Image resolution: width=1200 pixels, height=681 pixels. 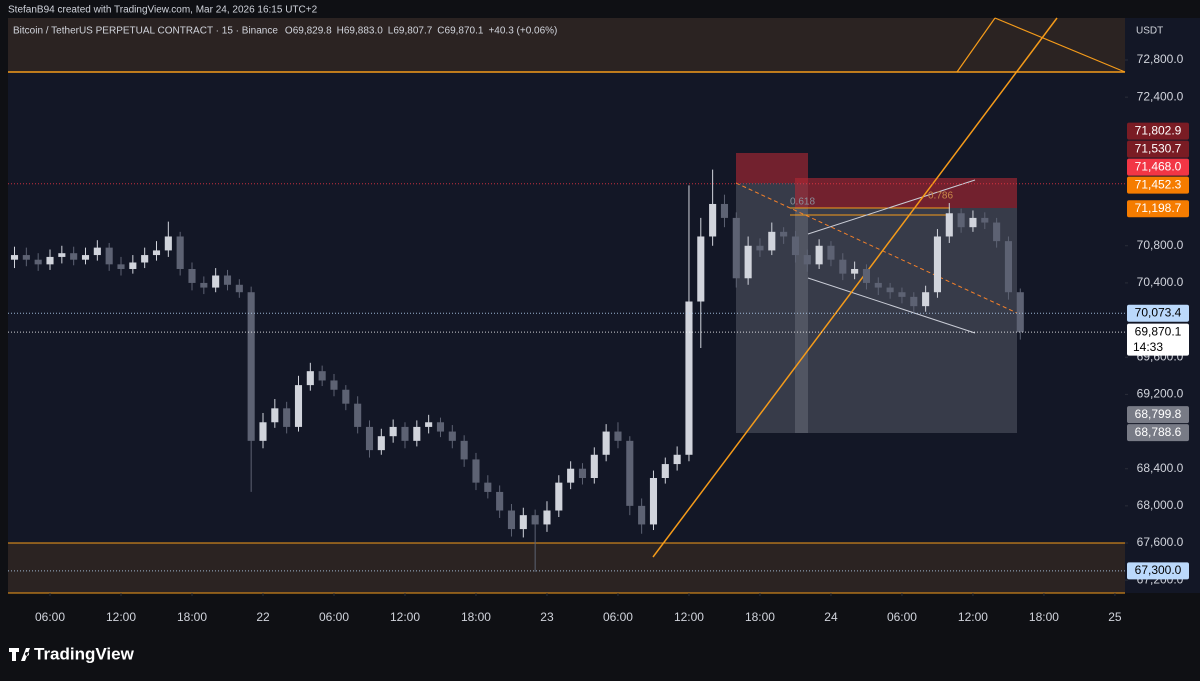 I want to click on y-tick-label: 67,600.0, so click(x=1160, y=542).